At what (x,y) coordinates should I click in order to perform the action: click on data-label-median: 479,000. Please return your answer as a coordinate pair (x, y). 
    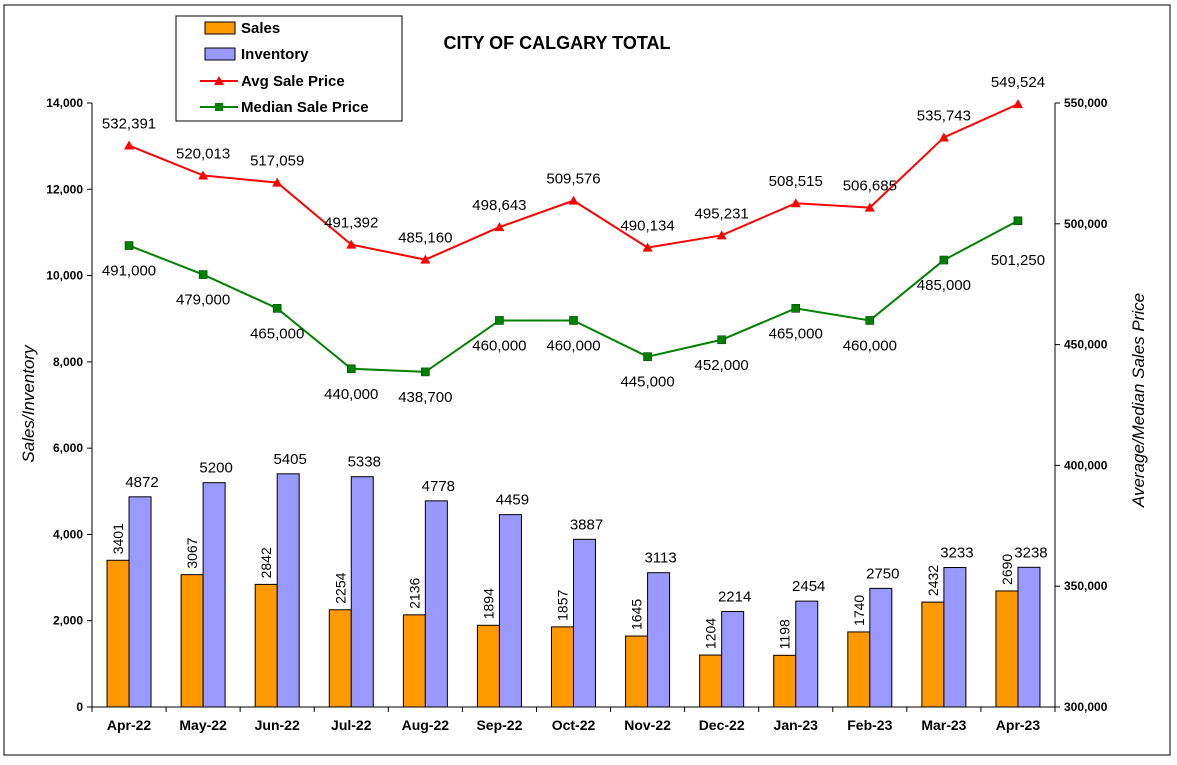
    Looking at the image, I should click on (203, 300).